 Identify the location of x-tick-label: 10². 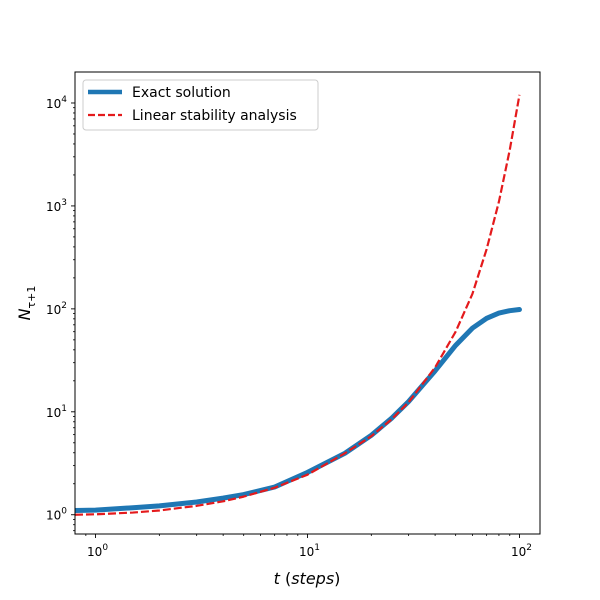
(521, 551).